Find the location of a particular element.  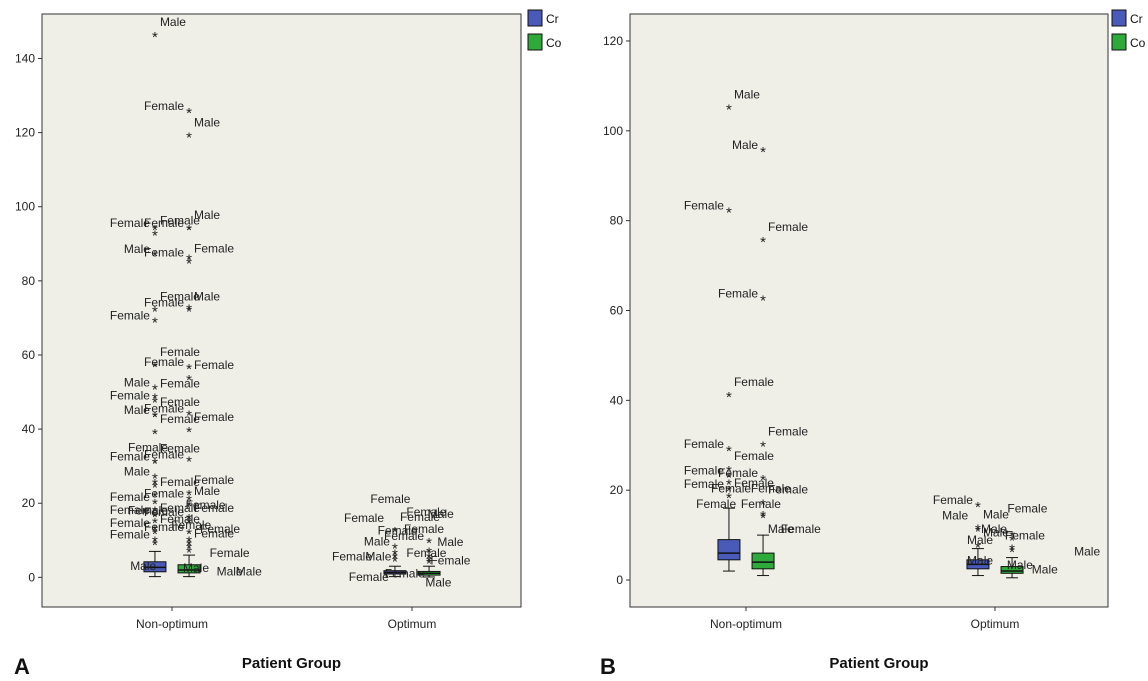

y-tick-label: 20 is located at coordinates (617, 490).